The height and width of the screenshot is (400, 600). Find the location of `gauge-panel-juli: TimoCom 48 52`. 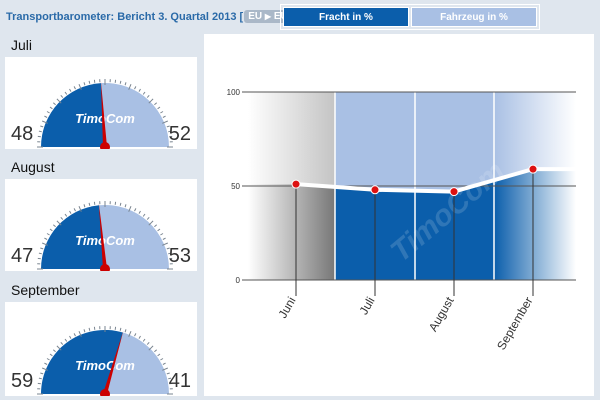

gauge-panel-juli: TimoCom 48 52 is located at coordinates (101, 103).